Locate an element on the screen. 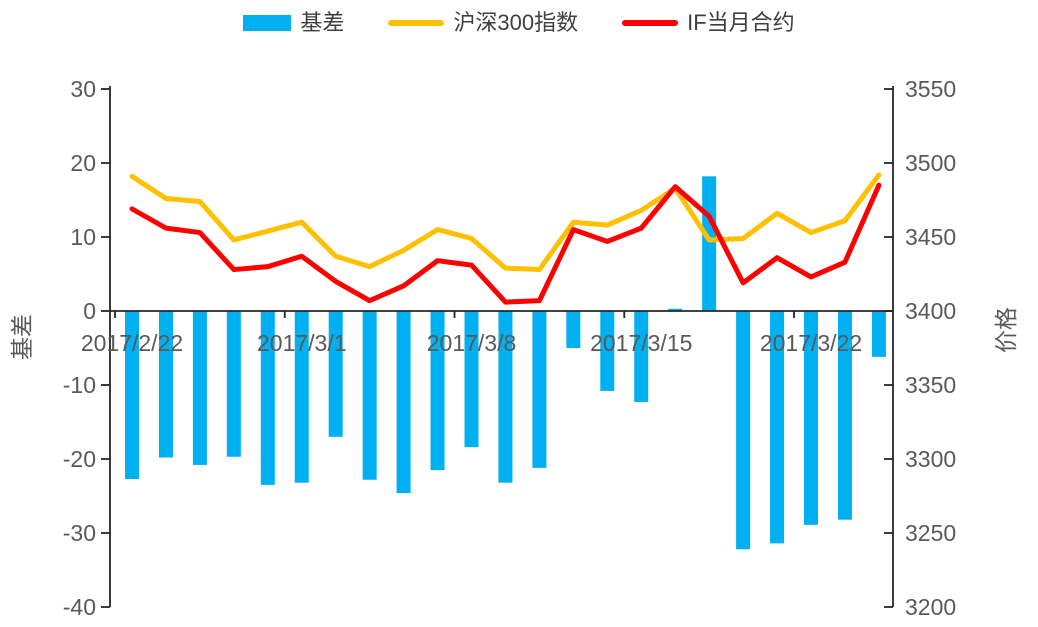  svg-text: 2017/2/22 is located at coordinates (132, 343).